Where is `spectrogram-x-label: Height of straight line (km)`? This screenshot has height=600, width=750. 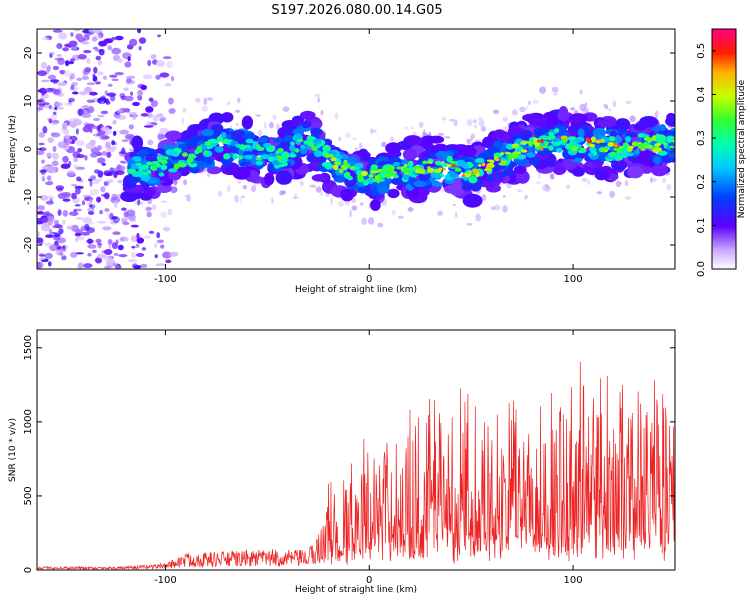
spectrogram-x-label: Height of straight line (km) is located at coordinates (356, 290).